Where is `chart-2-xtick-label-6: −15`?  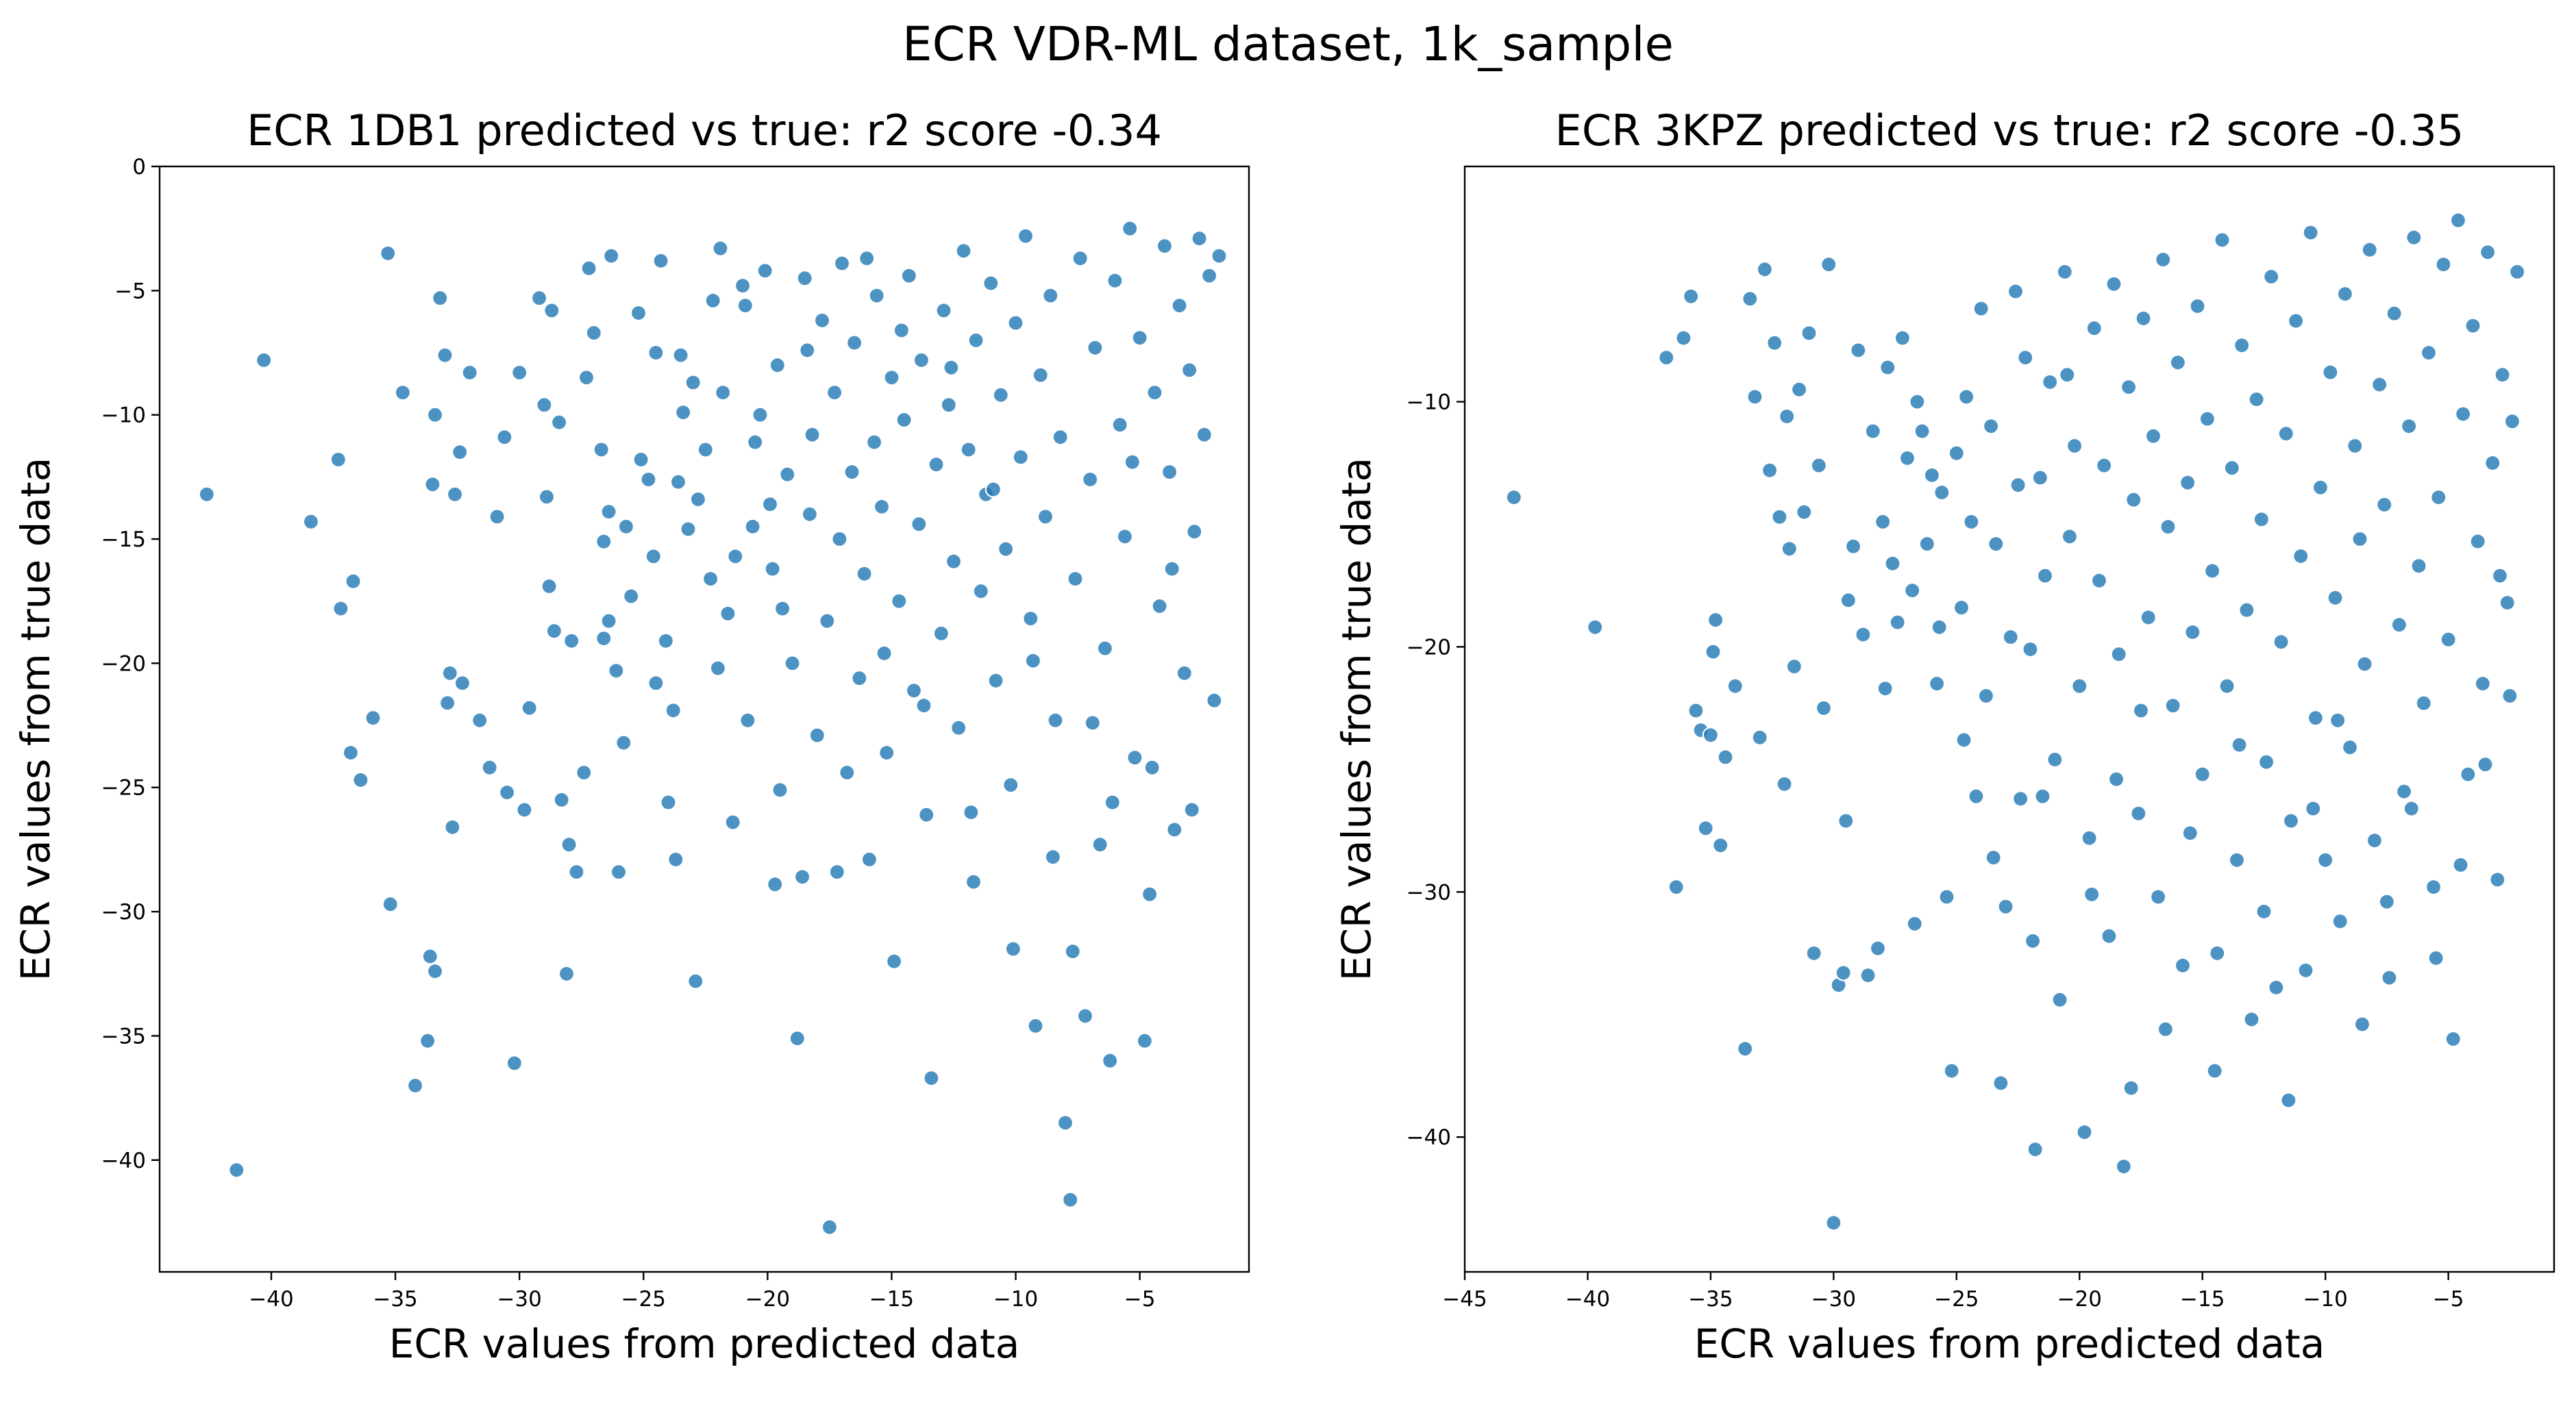
chart-2-xtick-label-6: −15 is located at coordinates (2202, 1300).